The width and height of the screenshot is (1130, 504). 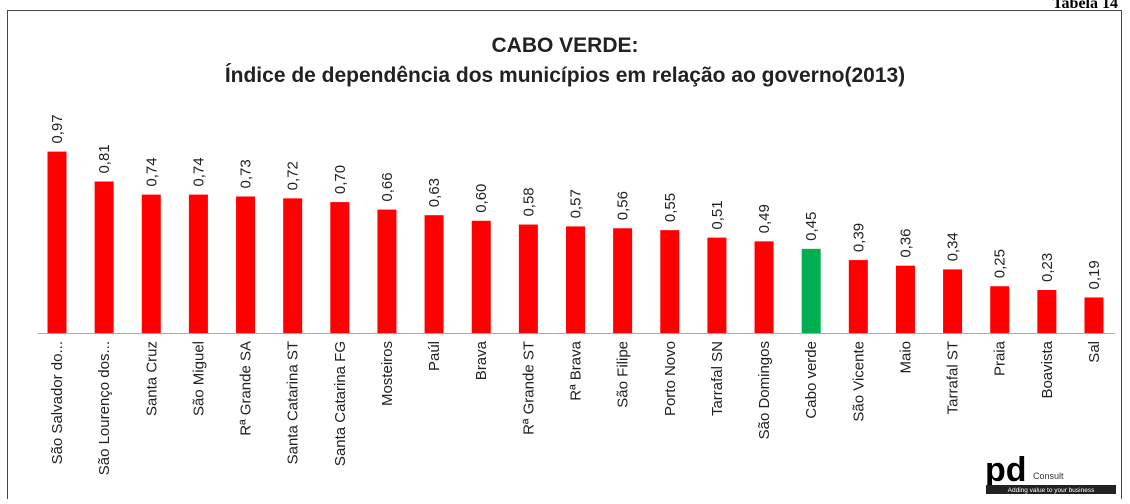 I want to click on value-label: 0,51, so click(x=717, y=214).